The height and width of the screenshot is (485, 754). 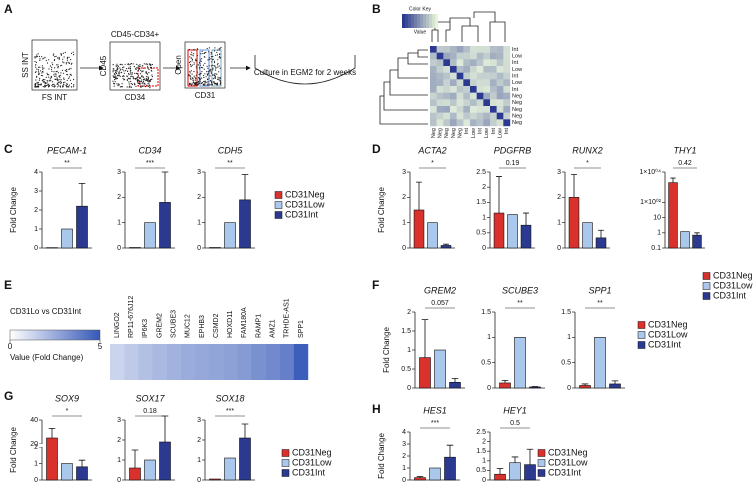 I want to click on error-bar, so click(x=530, y=456).